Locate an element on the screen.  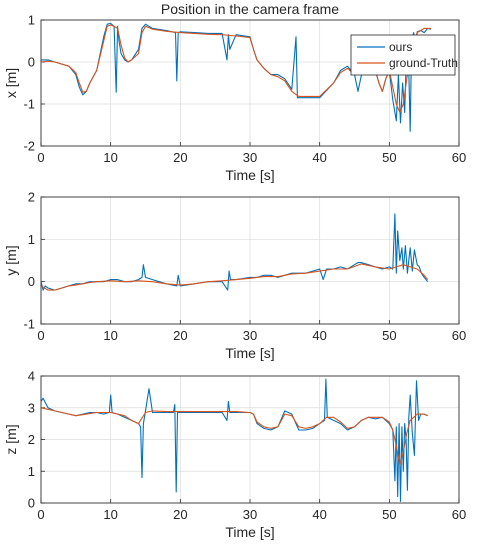
y-axis-label: z [m] is located at coordinates (11, 439).